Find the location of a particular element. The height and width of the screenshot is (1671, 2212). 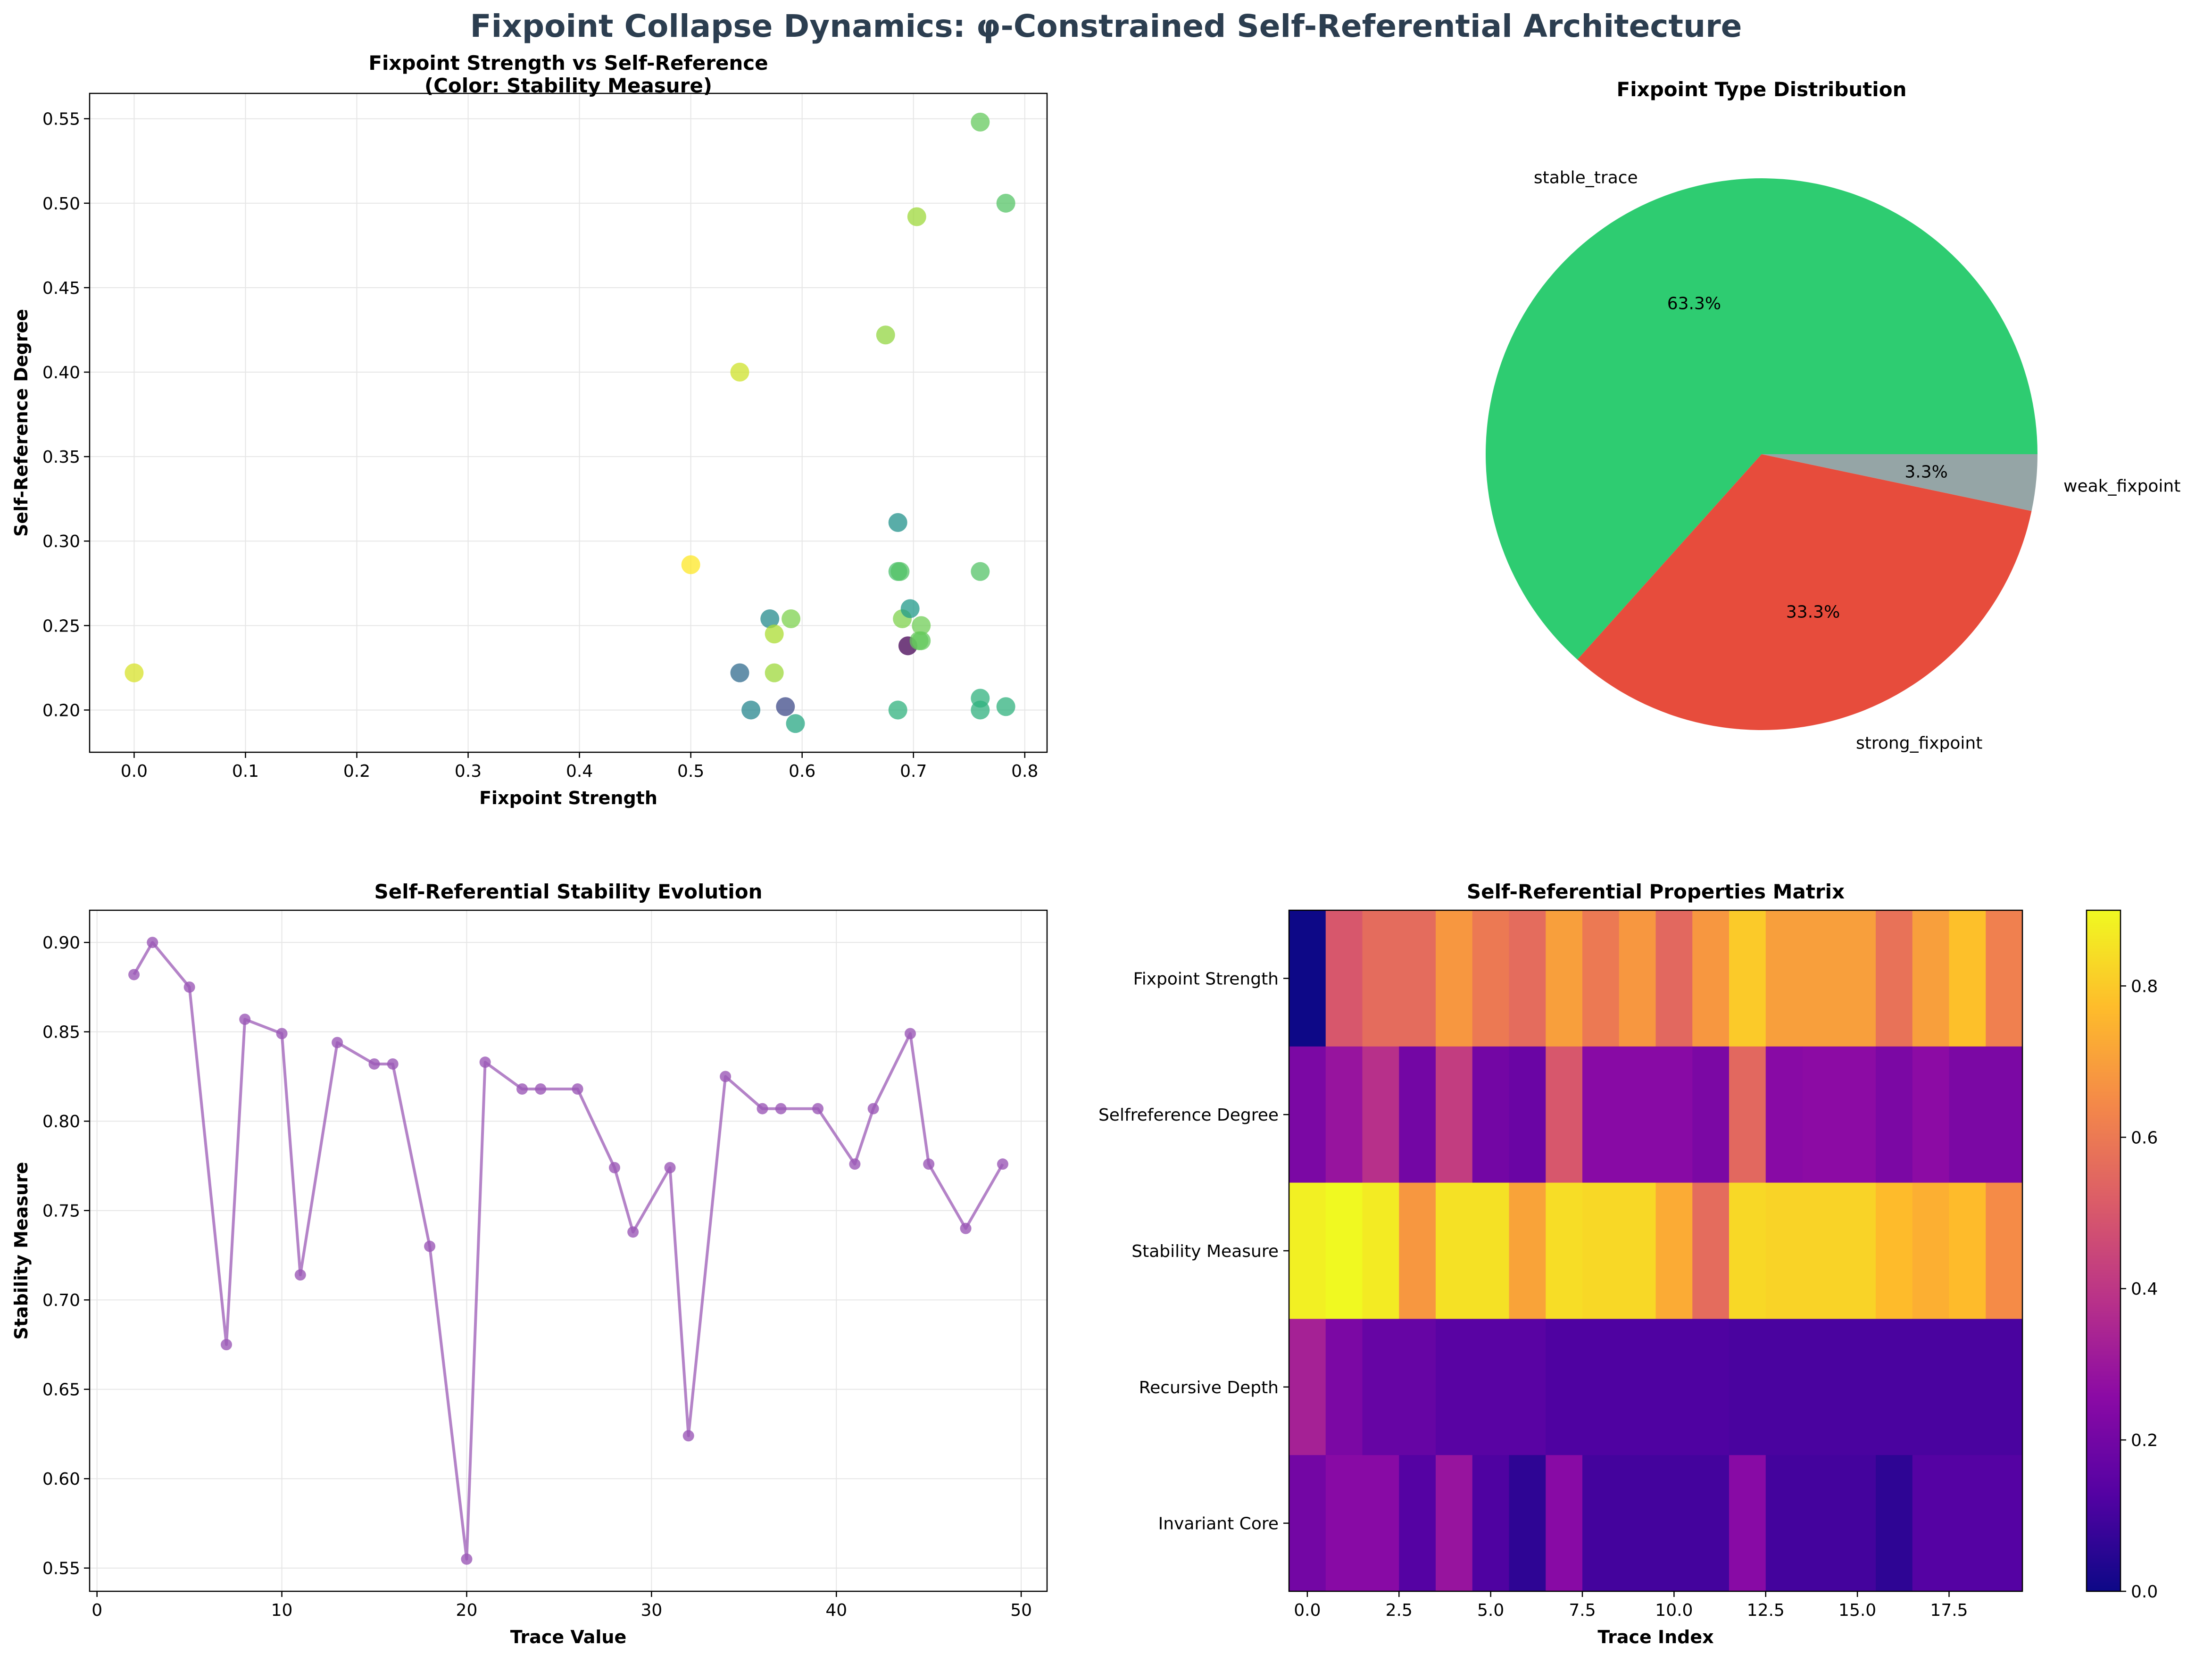

scatter-xlabel: Fixpoint Strength is located at coordinates (568, 798).